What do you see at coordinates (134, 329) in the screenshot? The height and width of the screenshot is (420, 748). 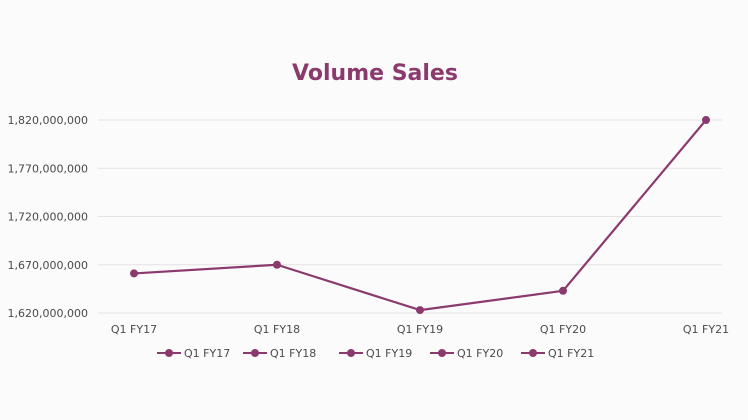 I see `x-tick-label: Q1 FY17` at bounding box center [134, 329].